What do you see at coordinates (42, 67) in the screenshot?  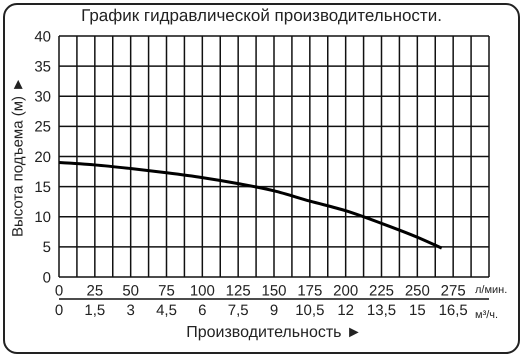 I see `y-tick-label: 35` at bounding box center [42, 67].